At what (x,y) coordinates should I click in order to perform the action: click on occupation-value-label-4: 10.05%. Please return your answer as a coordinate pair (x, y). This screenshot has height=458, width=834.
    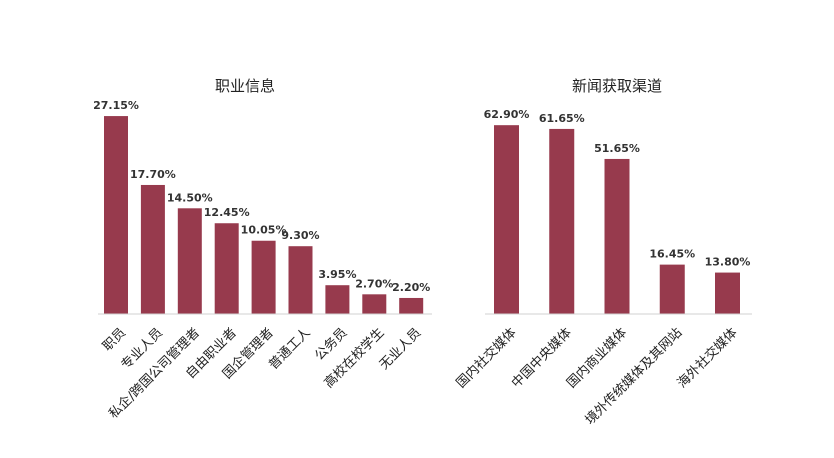
    Looking at the image, I should click on (264, 230).